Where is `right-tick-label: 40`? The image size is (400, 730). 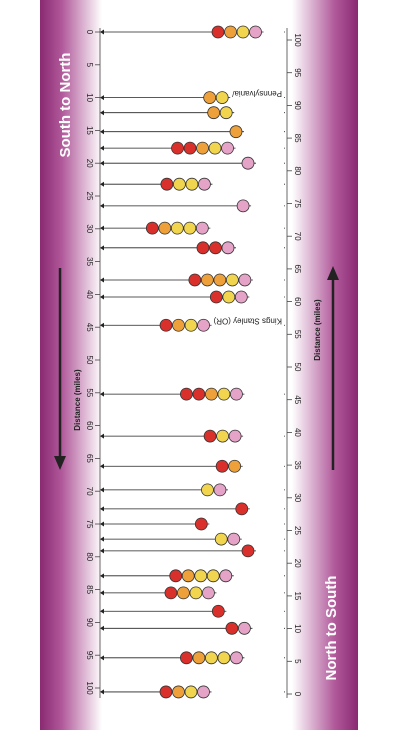 right-tick-label: 40 is located at coordinates (297, 432).